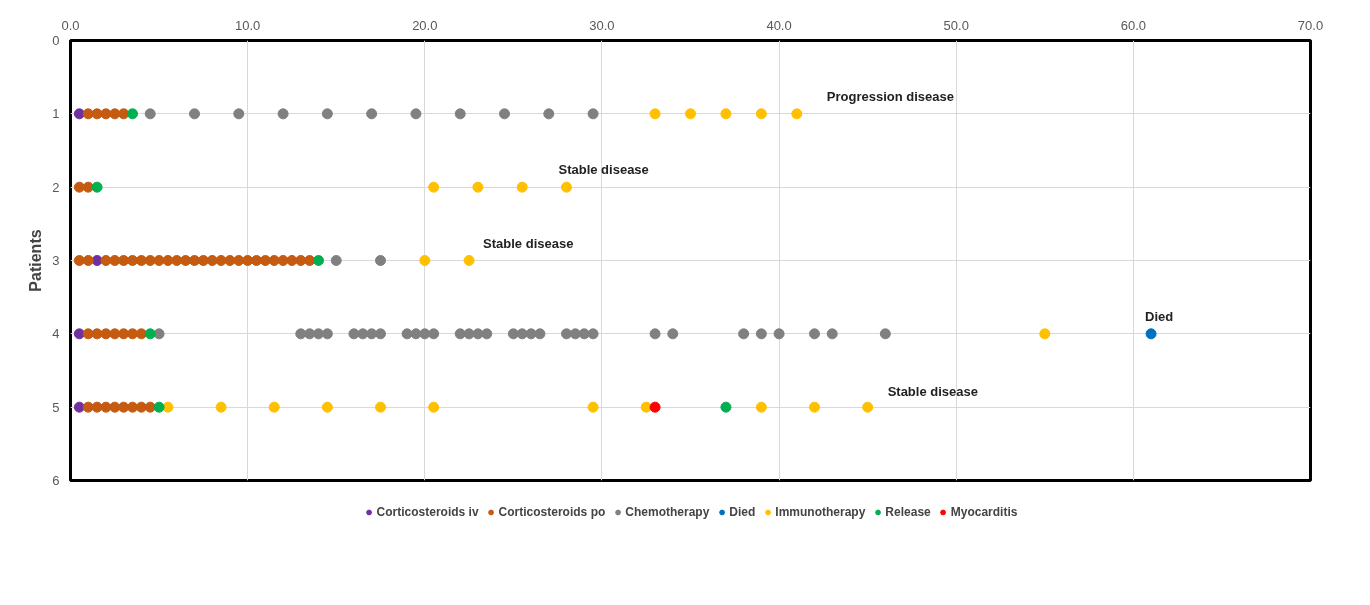 This screenshot has width=1370, height=605. I want to click on annotation: Died, so click(1159, 316).